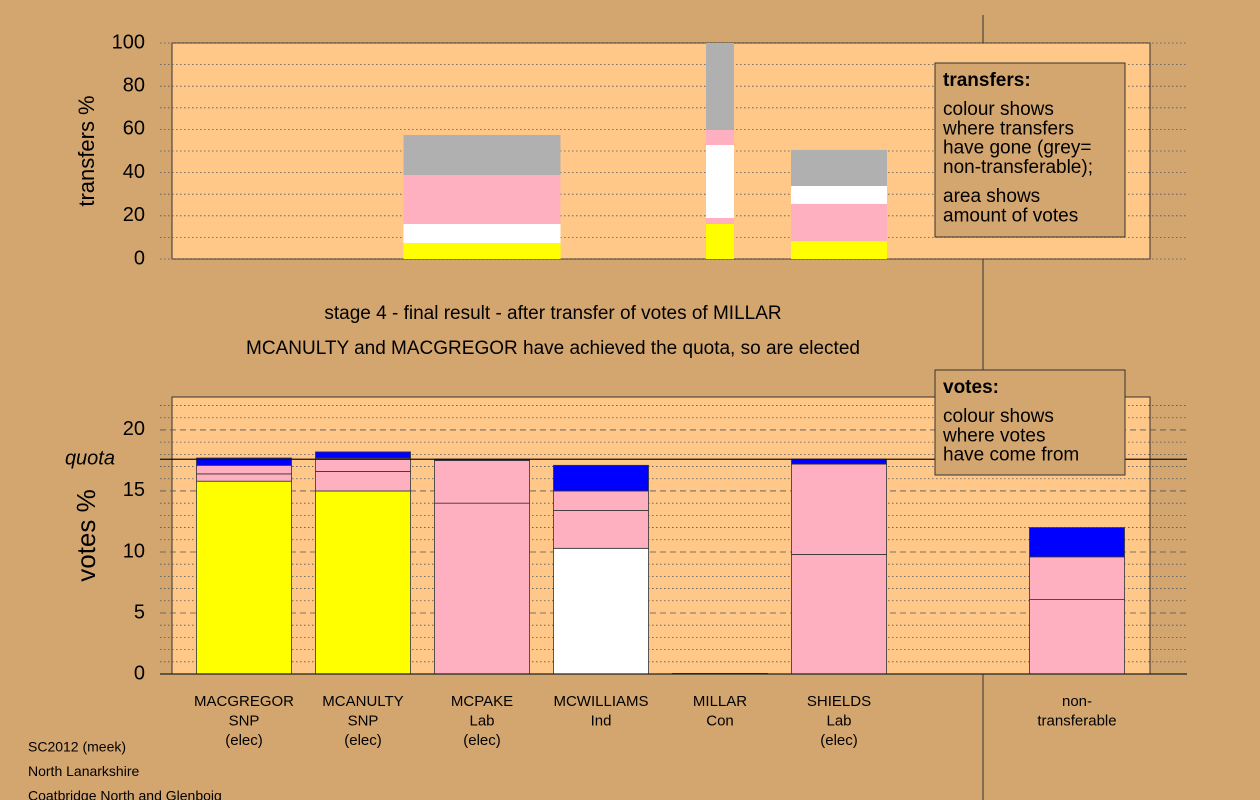 This screenshot has width=1260, height=800. I want to click on note-heading: transfers:, so click(987, 80).